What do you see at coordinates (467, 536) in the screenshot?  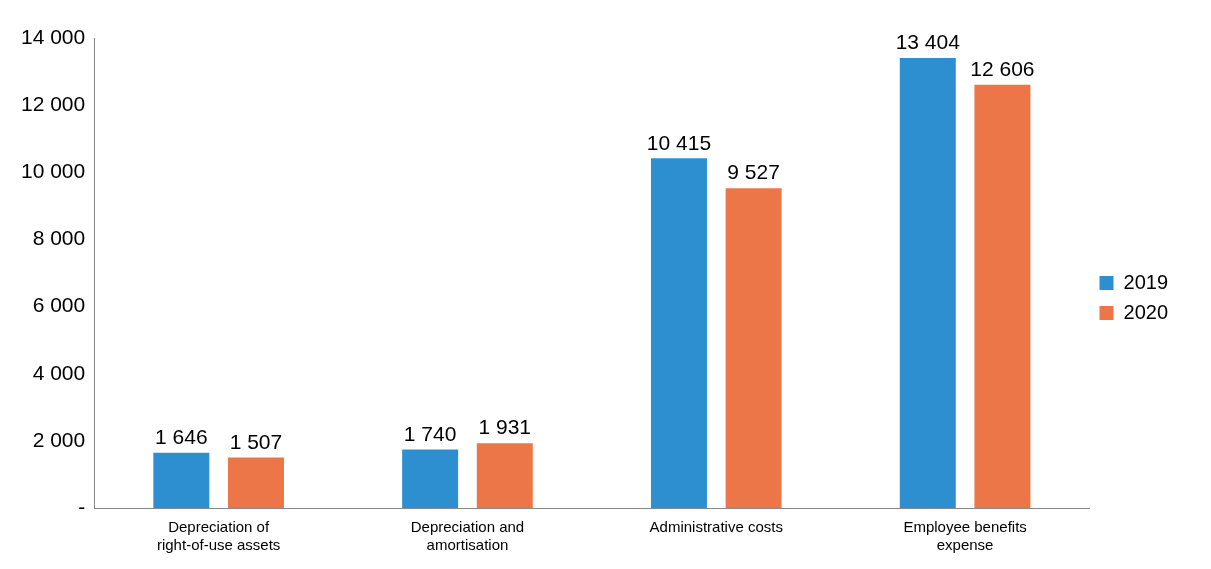 I see `x-tick-label: Depreciation and amortisation` at bounding box center [467, 536].